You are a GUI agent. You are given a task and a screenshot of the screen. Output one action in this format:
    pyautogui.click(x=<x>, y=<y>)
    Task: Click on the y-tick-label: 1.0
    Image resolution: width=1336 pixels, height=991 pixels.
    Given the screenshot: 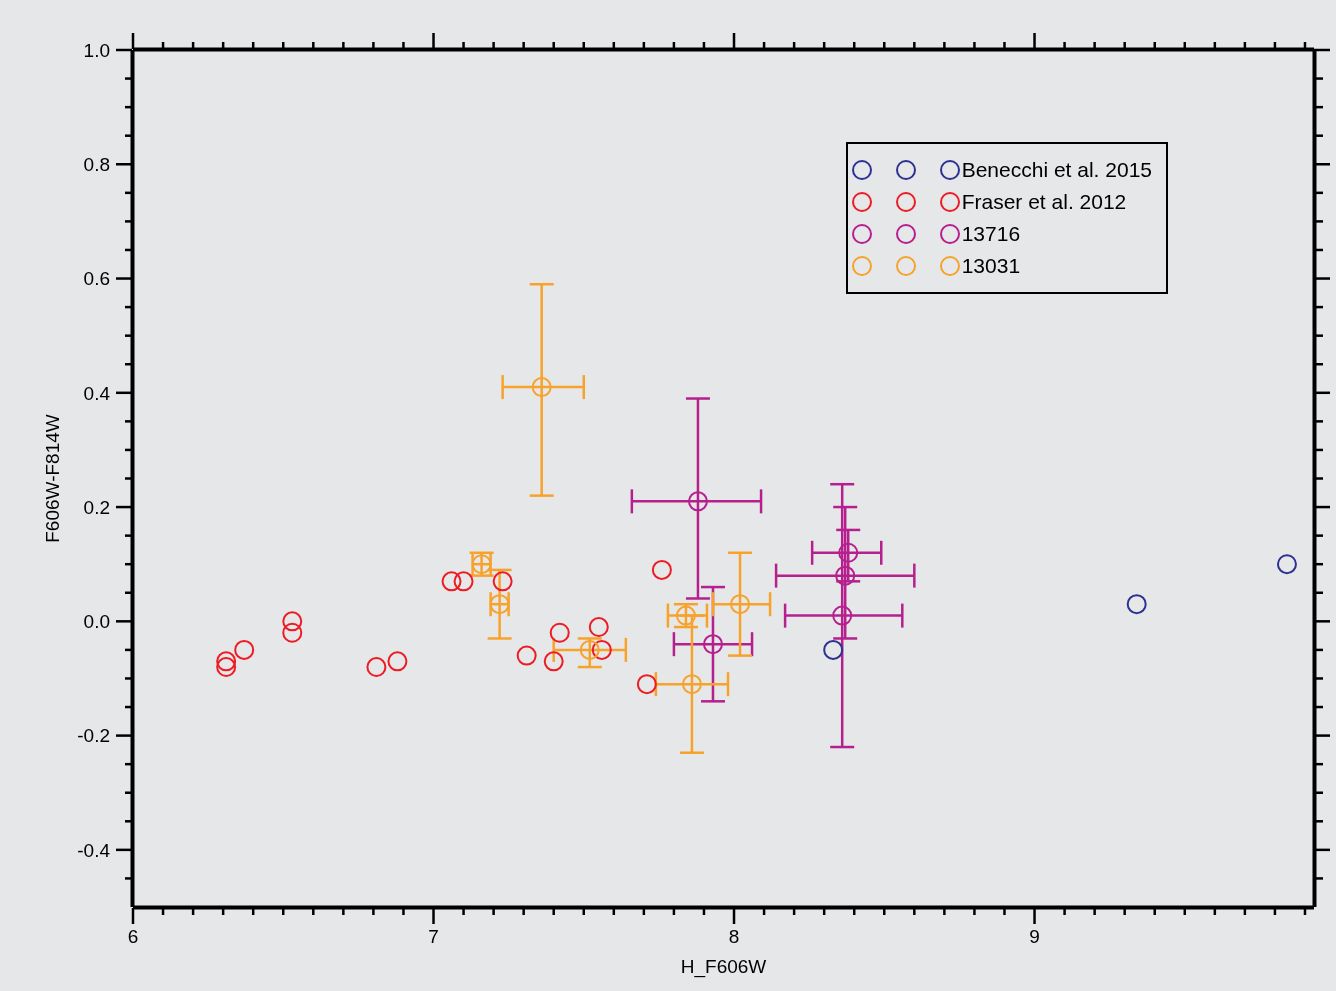 What is the action you would take?
    pyautogui.click(x=96, y=50)
    